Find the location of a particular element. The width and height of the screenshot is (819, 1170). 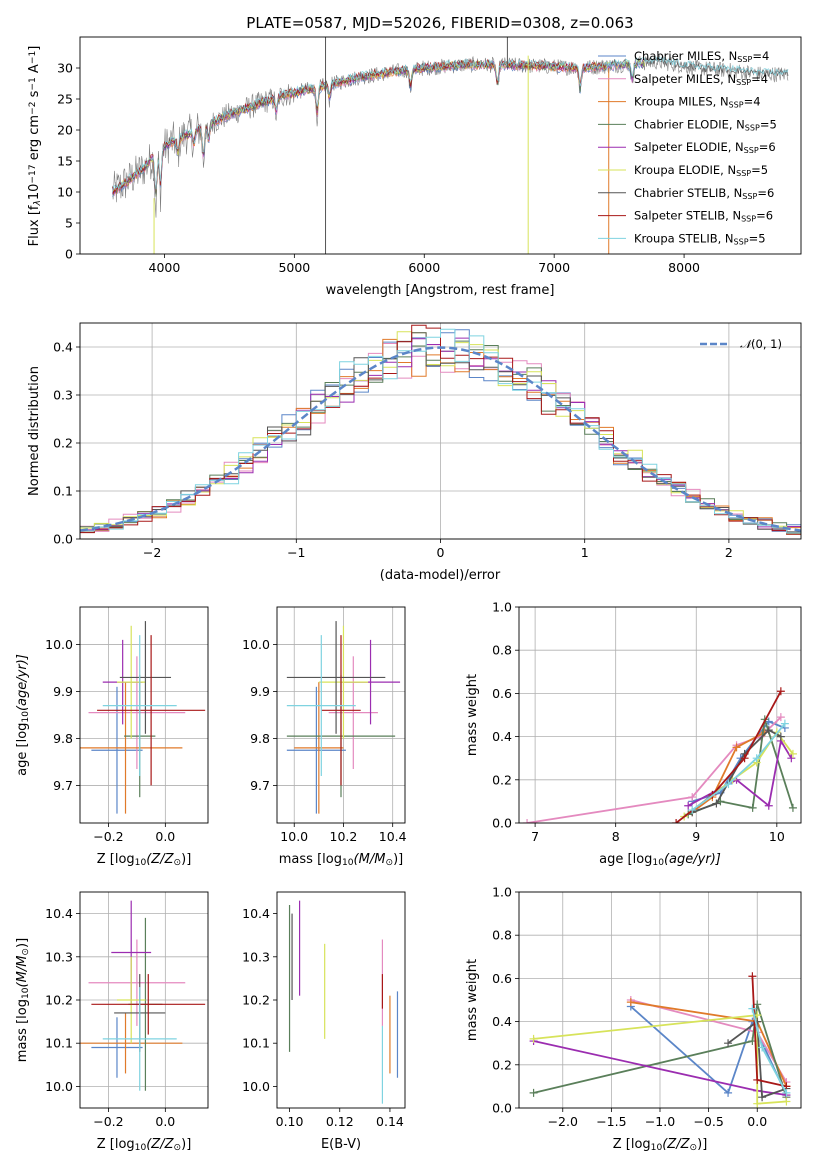

mass-weight-vs-Z-xlabel-part: 10 is located at coordinates (657, 1148).